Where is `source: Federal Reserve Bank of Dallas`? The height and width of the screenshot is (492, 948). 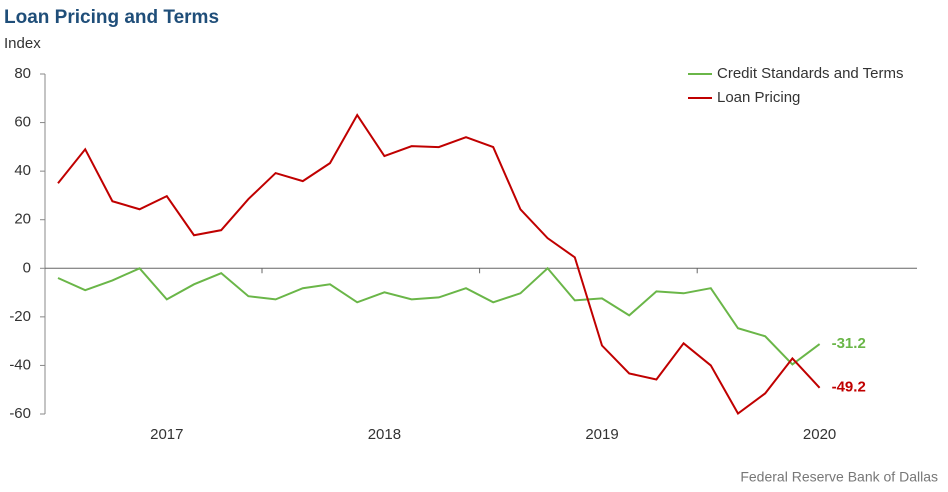
source: Federal Reserve Bank of Dallas is located at coordinates (839, 477).